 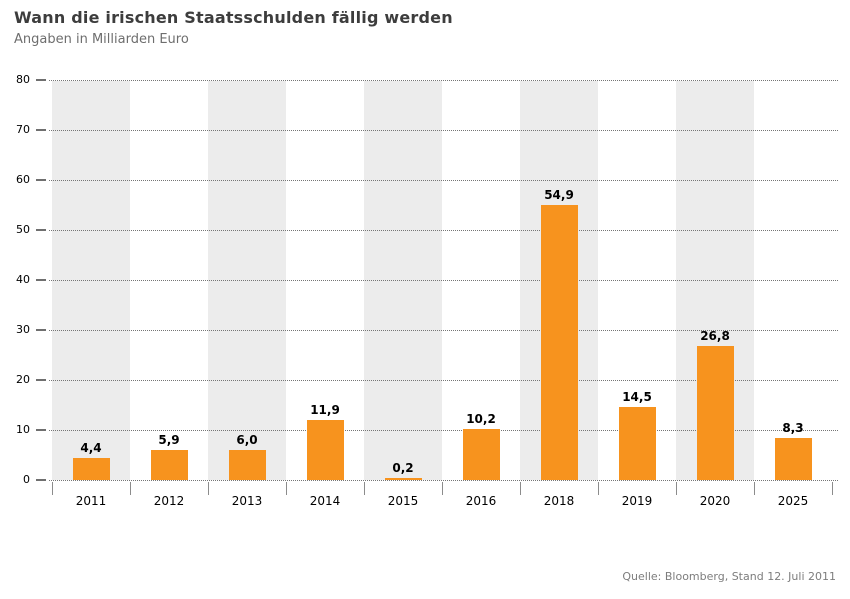 What do you see at coordinates (247, 501) in the screenshot?
I see `x-tick-label-2013: 2013` at bounding box center [247, 501].